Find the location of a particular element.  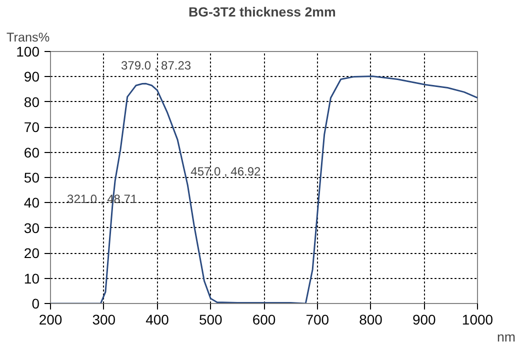

x-tick-label: 600 is located at coordinates (264, 320).